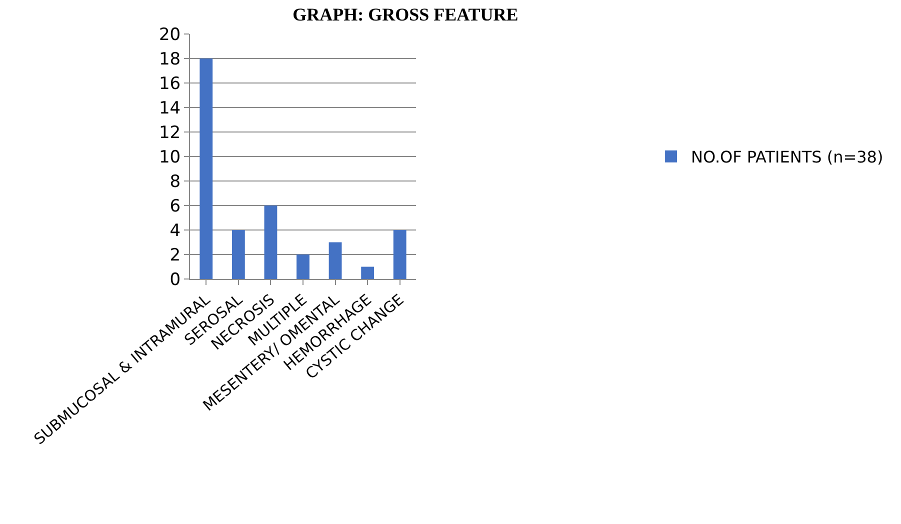  What do you see at coordinates (169, 84) in the screenshot?
I see `y-tick-label: 16` at bounding box center [169, 84].